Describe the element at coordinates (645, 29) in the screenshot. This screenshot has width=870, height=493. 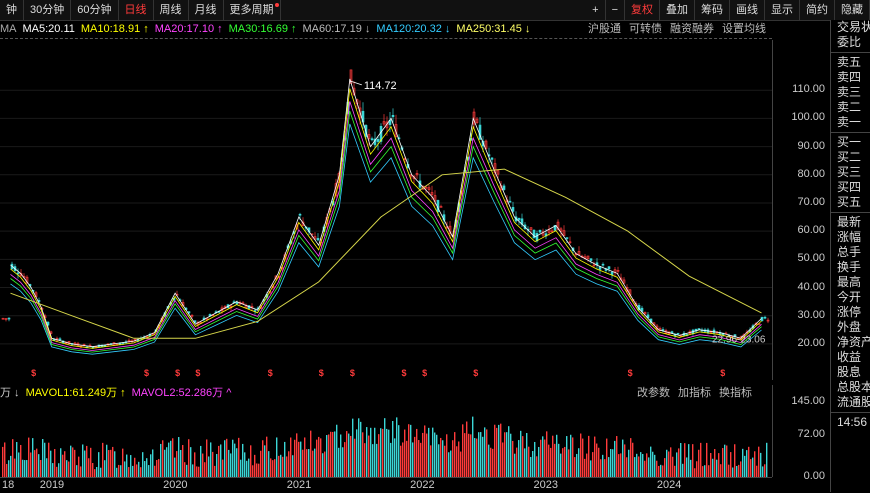
I see `chart-link-1: 可转债` at that location.